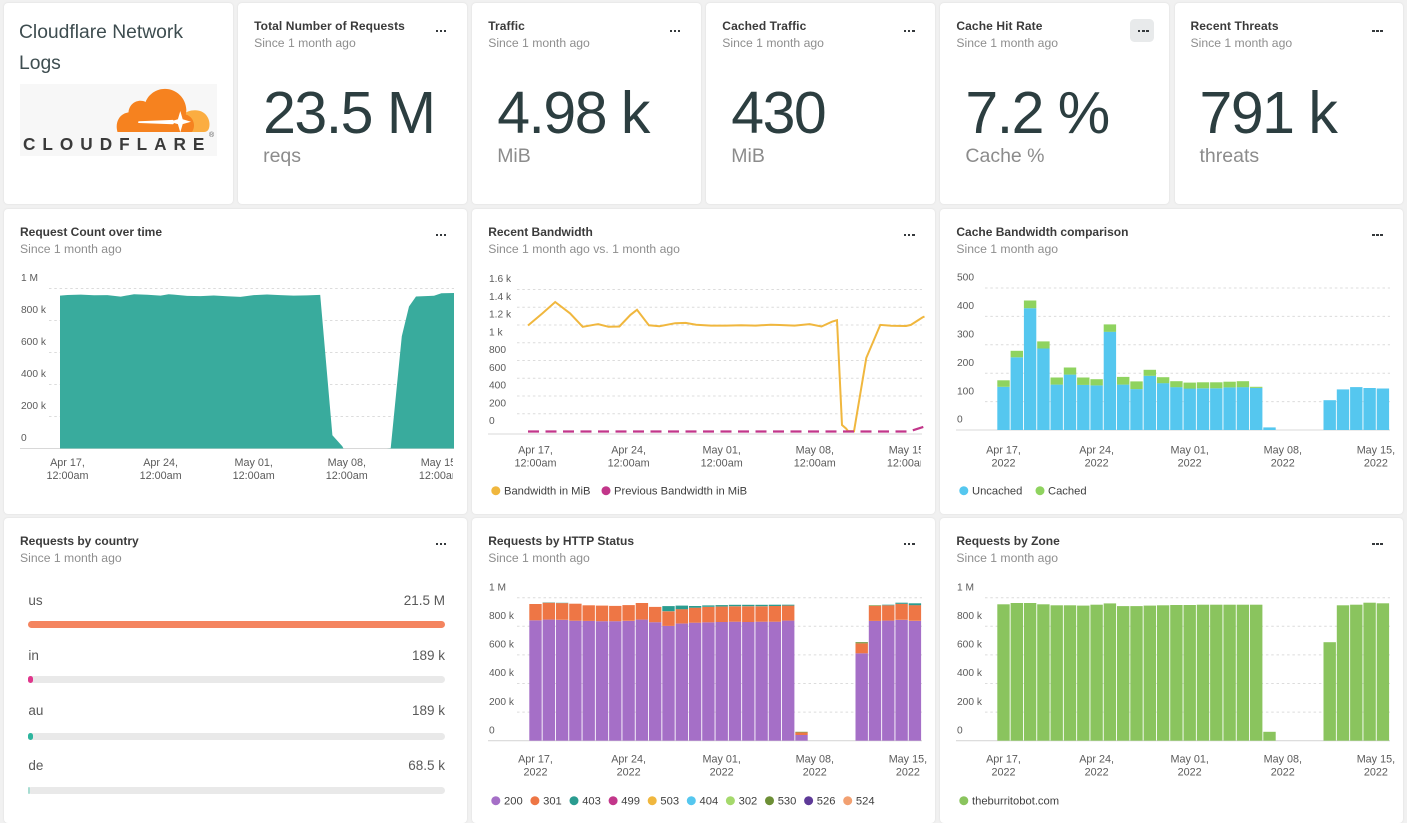  I want to click on svg-text: 524, so click(865, 802).